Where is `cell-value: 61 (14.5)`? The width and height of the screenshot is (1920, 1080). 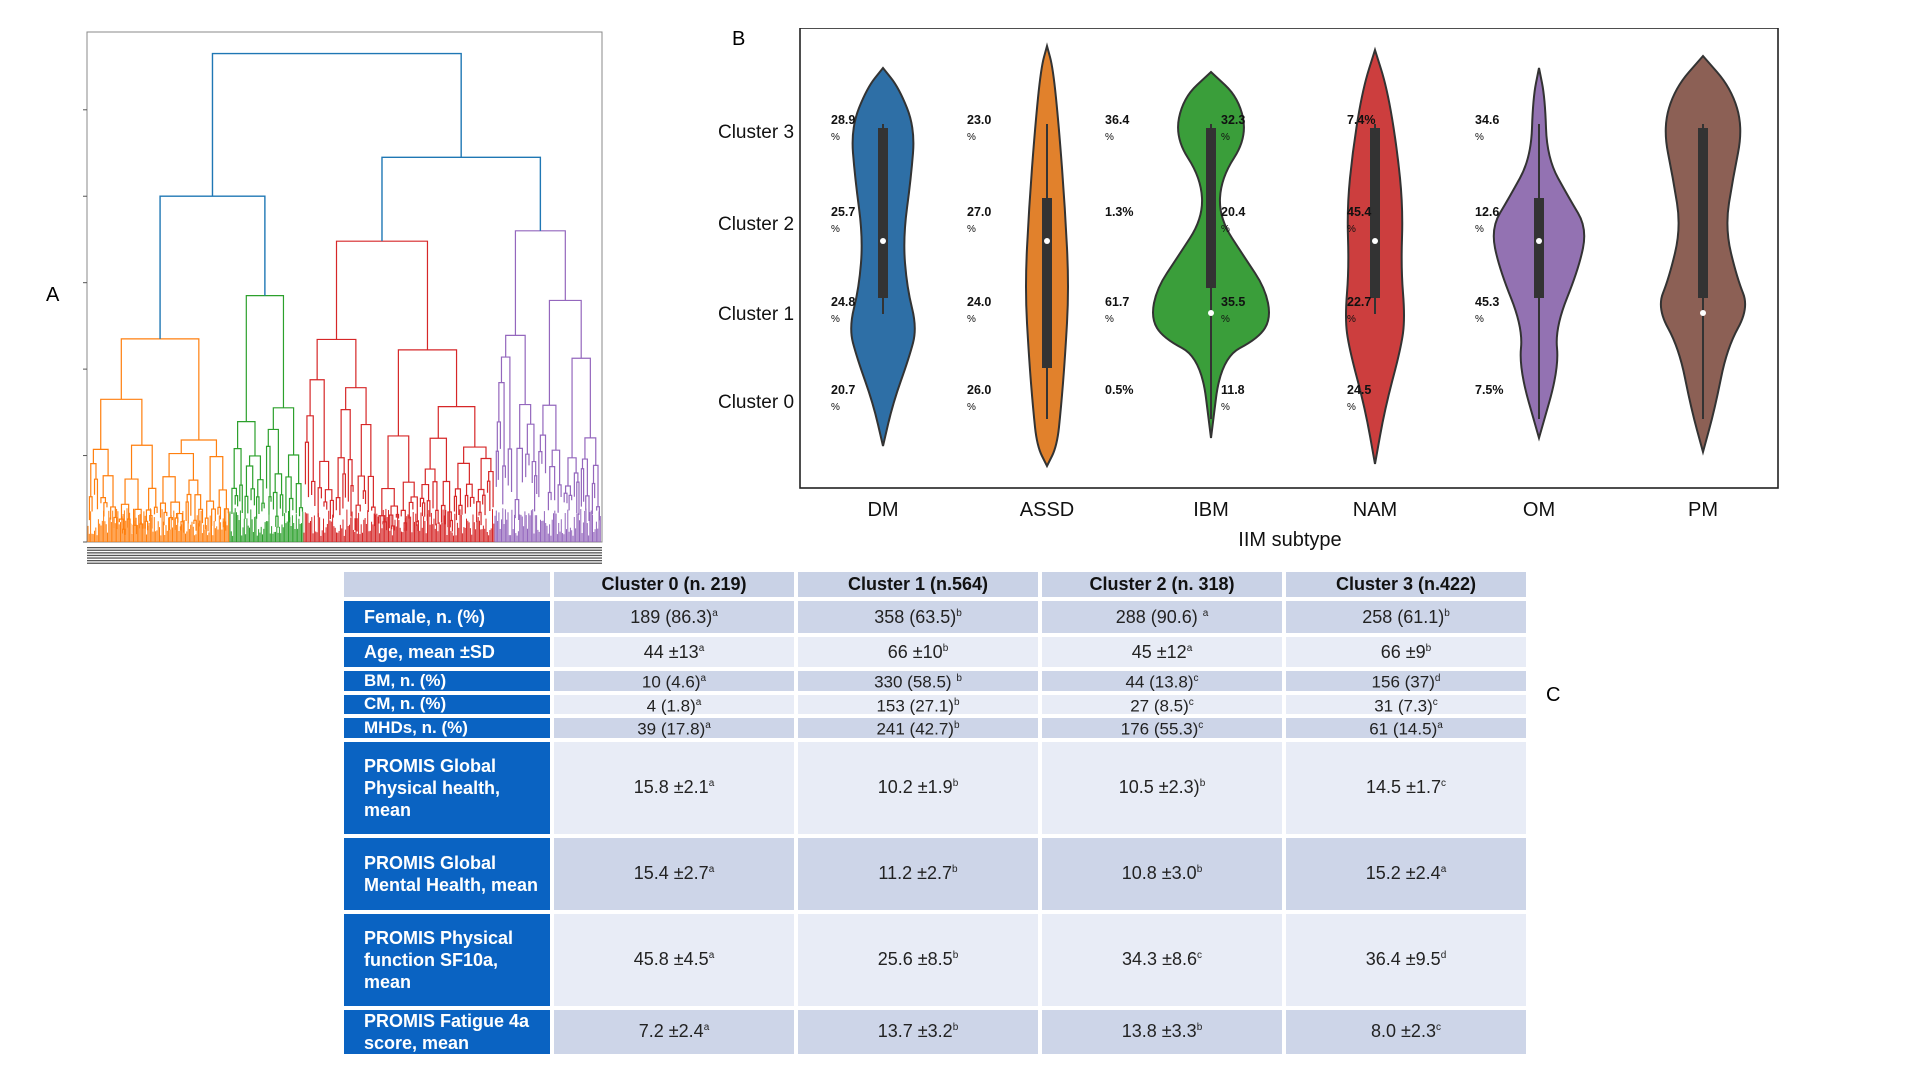 cell-value: 61 (14.5) is located at coordinates (1403, 729).